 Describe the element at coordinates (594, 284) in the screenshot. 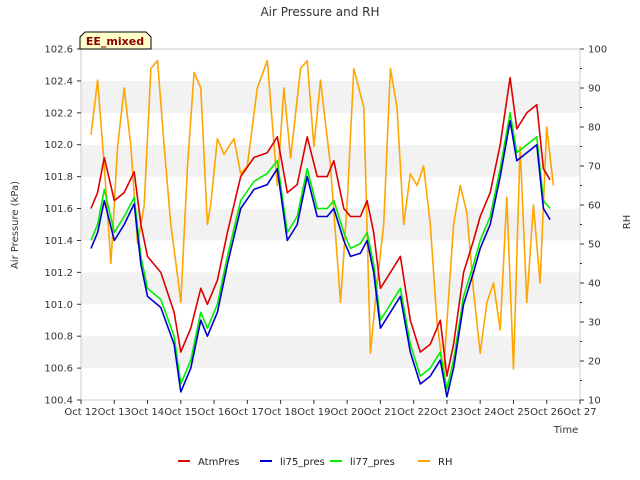

I see `right-tick-label: 40` at that location.